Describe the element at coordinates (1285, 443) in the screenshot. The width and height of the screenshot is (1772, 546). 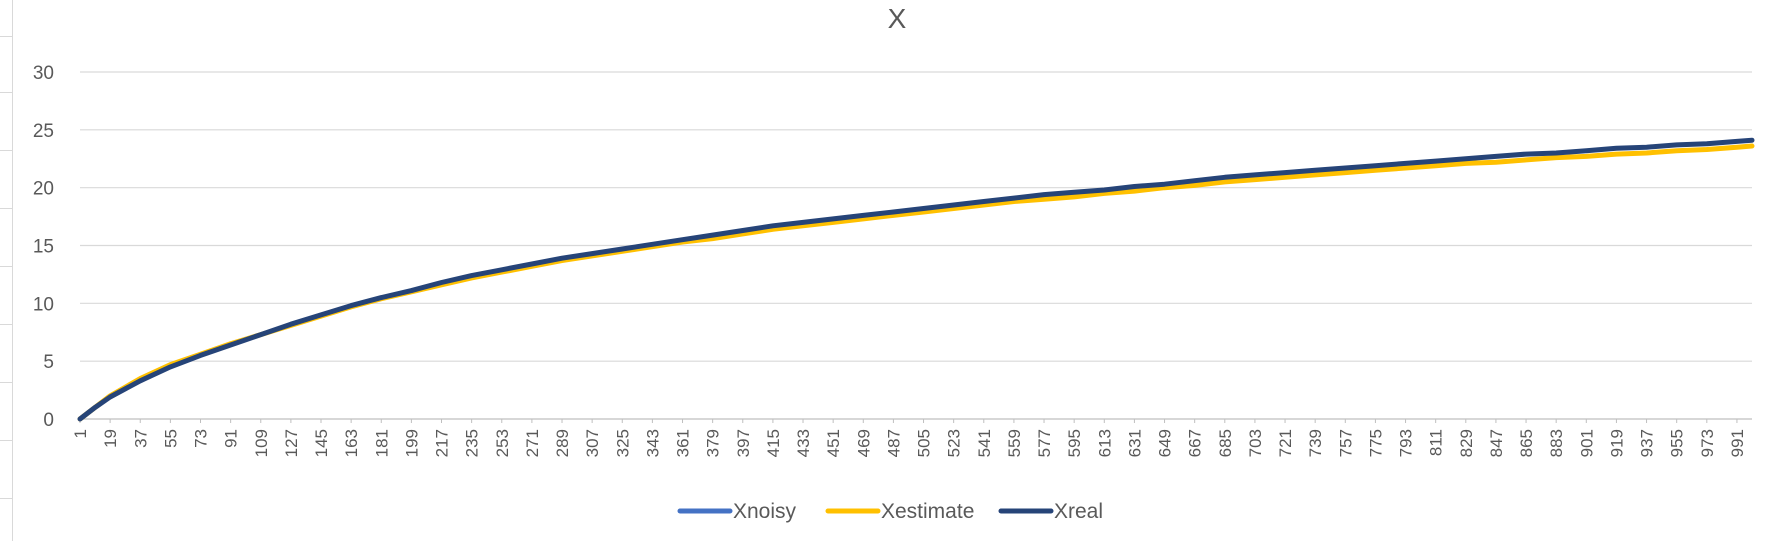
I see `x-tick-label: 721` at that location.